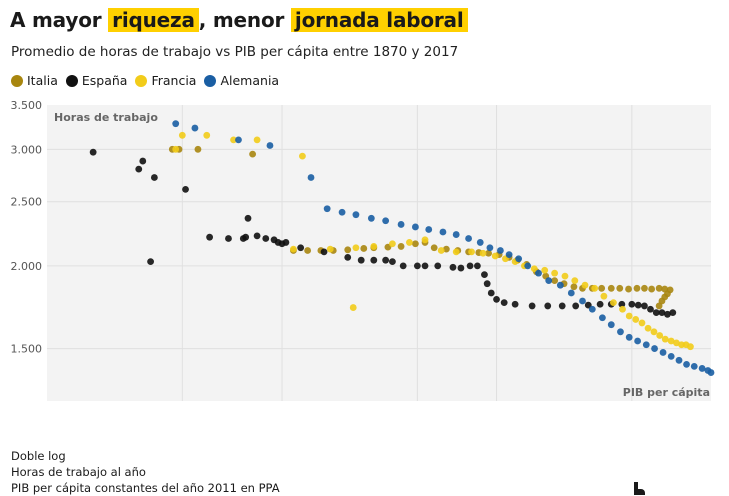  I want to click on title-text-2: , menor, so click(244, 20).